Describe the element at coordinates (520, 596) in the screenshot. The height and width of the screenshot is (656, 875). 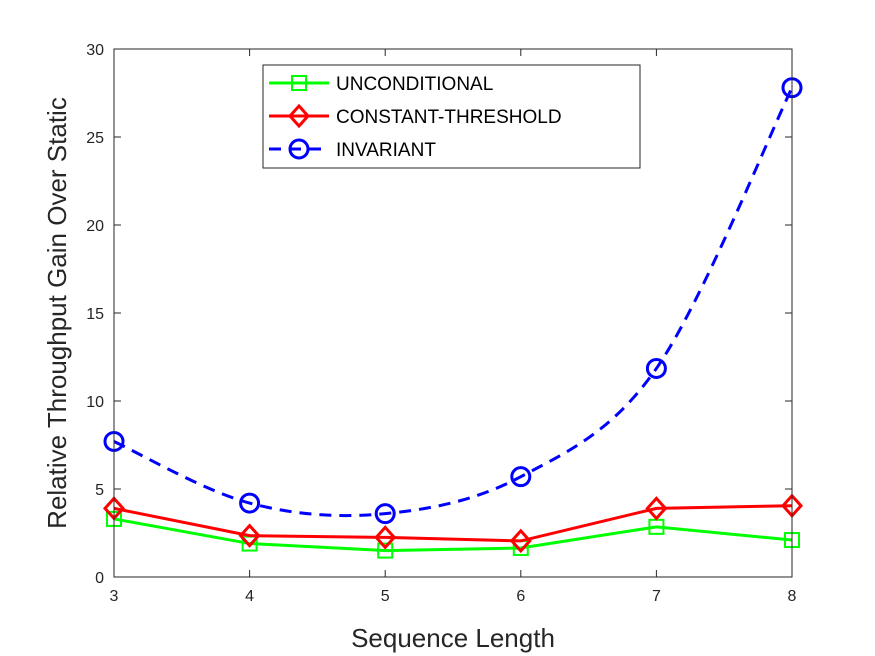
I see `x-tick-label: 6` at that location.